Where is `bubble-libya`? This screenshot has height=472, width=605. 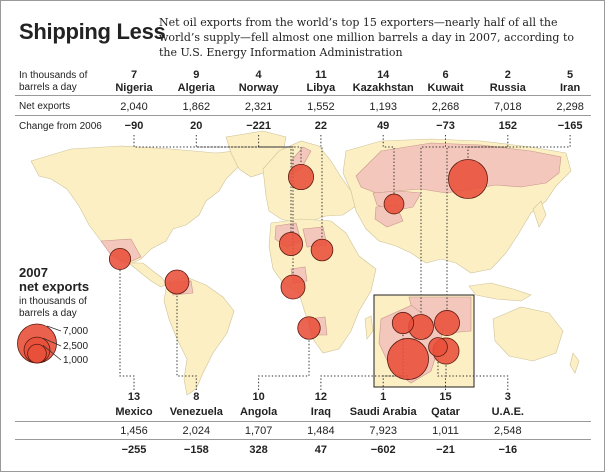 bubble-libya is located at coordinates (322, 250).